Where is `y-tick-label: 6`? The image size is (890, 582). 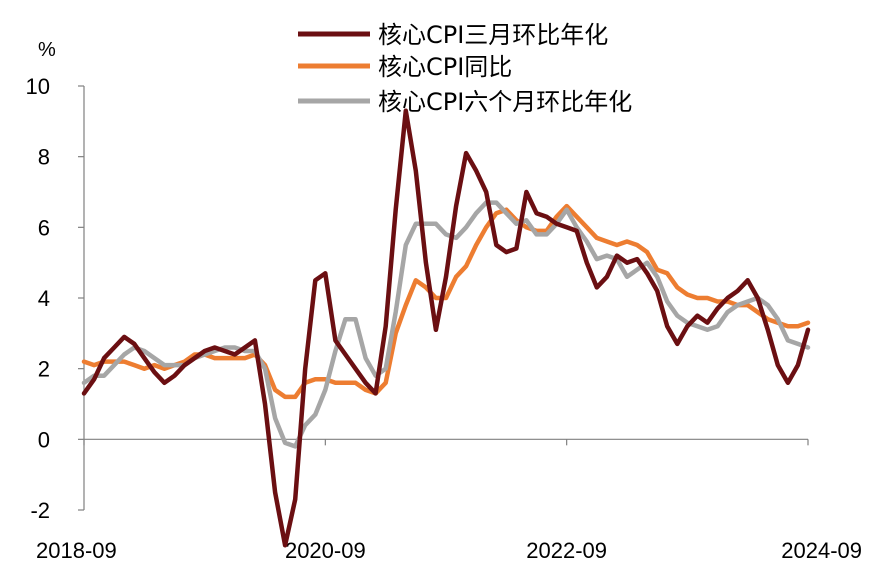 y-tick-label: 6 is located at coordinates (44, 227).